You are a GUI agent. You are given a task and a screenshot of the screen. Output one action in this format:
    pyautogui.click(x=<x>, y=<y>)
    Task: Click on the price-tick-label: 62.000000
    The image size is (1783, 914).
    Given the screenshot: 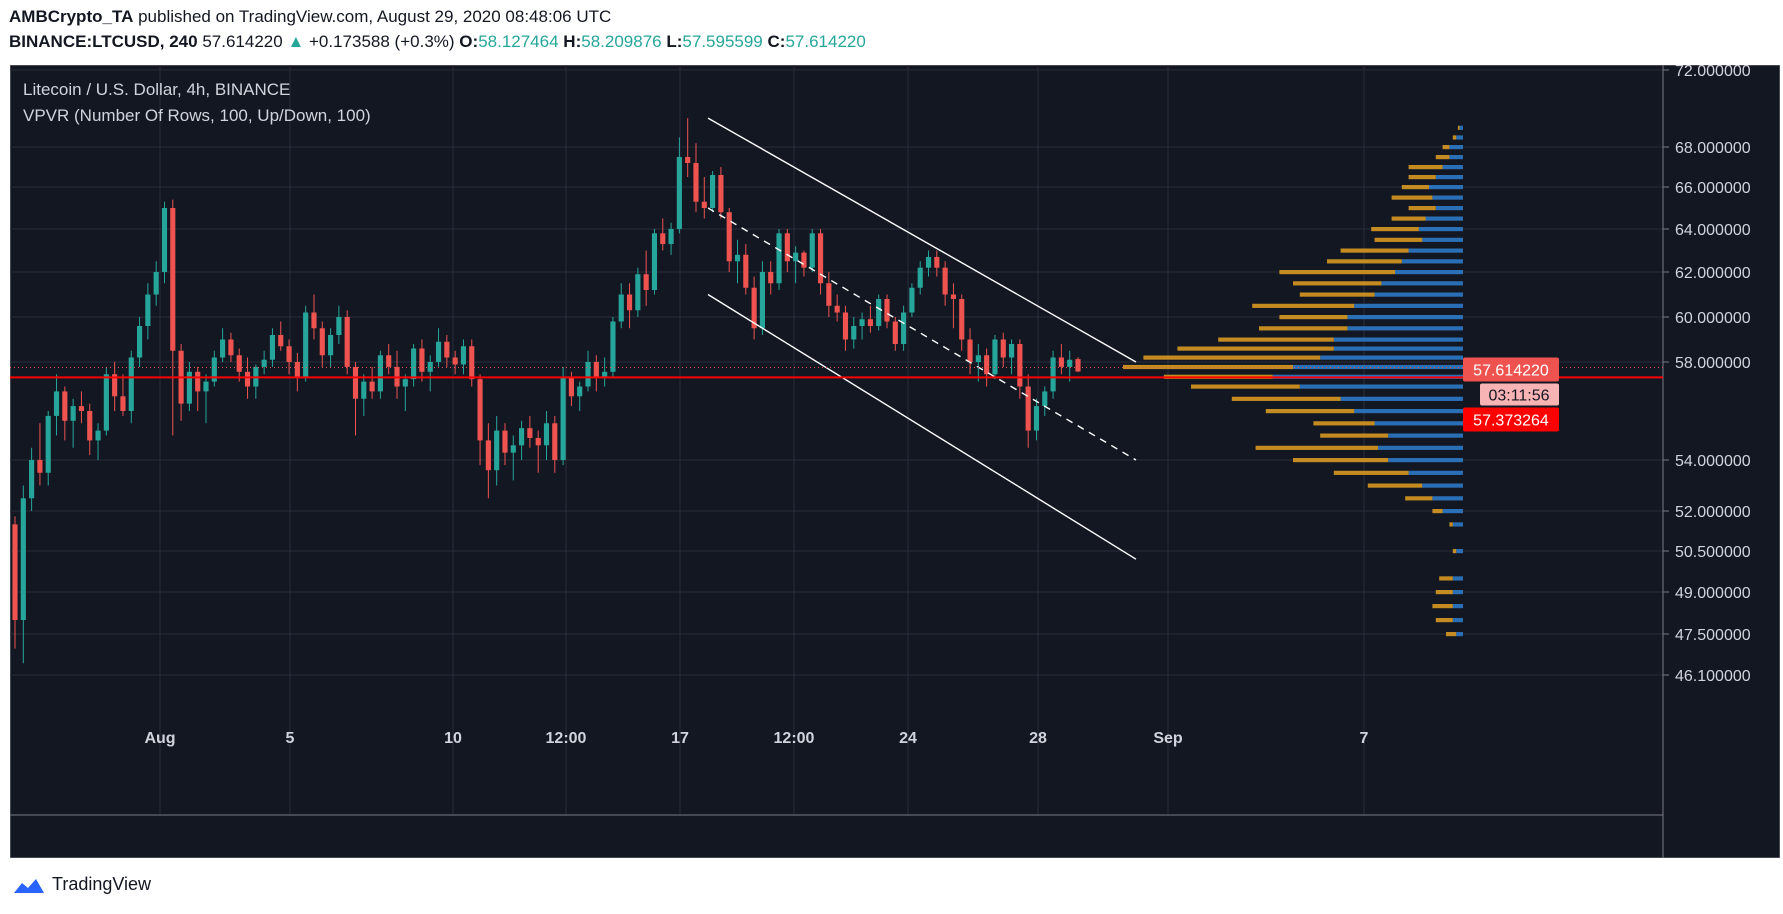 What is the action you would take?
    pyautogui.click(x=1713, y=273)
    